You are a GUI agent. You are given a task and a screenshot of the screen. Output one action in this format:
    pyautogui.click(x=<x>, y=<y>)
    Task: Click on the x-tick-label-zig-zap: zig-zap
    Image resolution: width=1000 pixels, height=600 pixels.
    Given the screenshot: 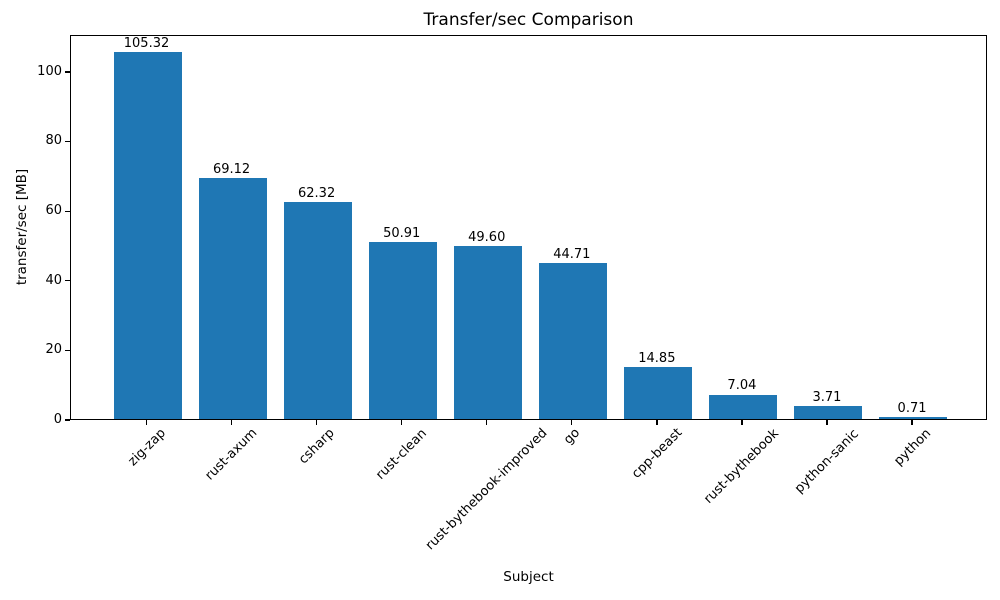 What is the action you would take?
    pyautogui.click(x=146, y=447)
    